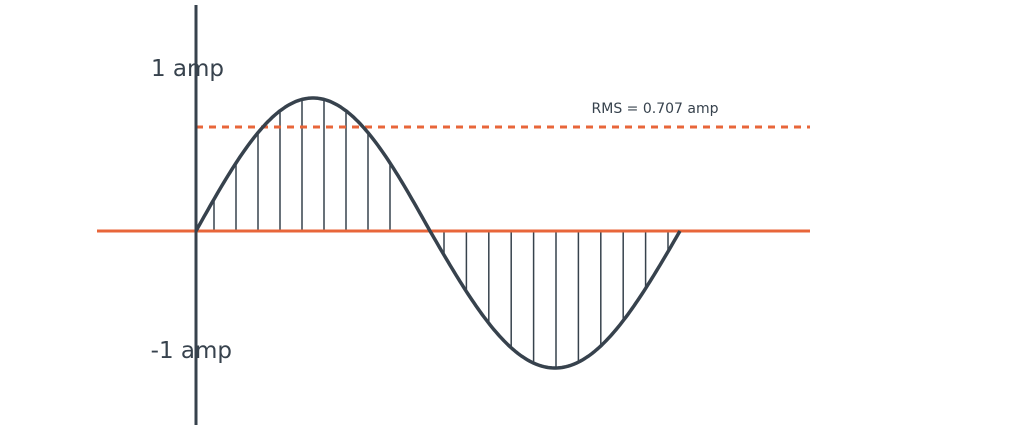 The height and width of the screenshot is (430, 1024). Describe the element at coordinates (191, 351) in the screenshot. I see `bottom-label: -1 amp` at that location.